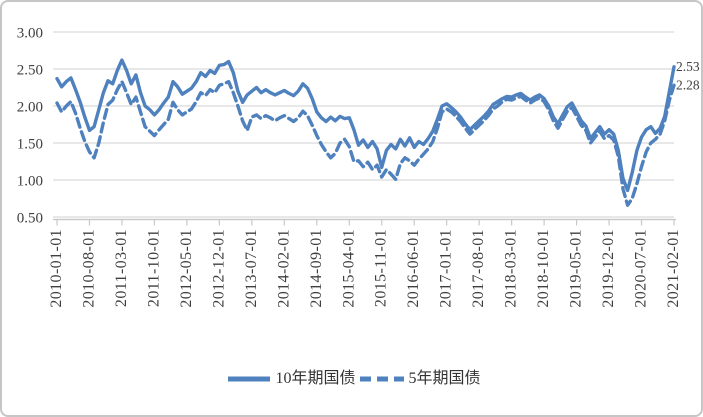 This screenshot has height=417, width=703. Describe the element at coordinates (381, 379) in the screenshot. I see `legend-dashed-line-icon` at that location.